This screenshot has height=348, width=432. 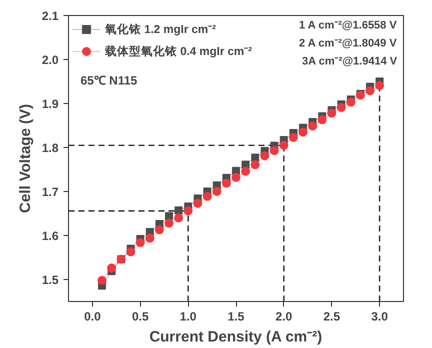 I want to click on y-tick-label: 1.6, so click(x=50, y=236).